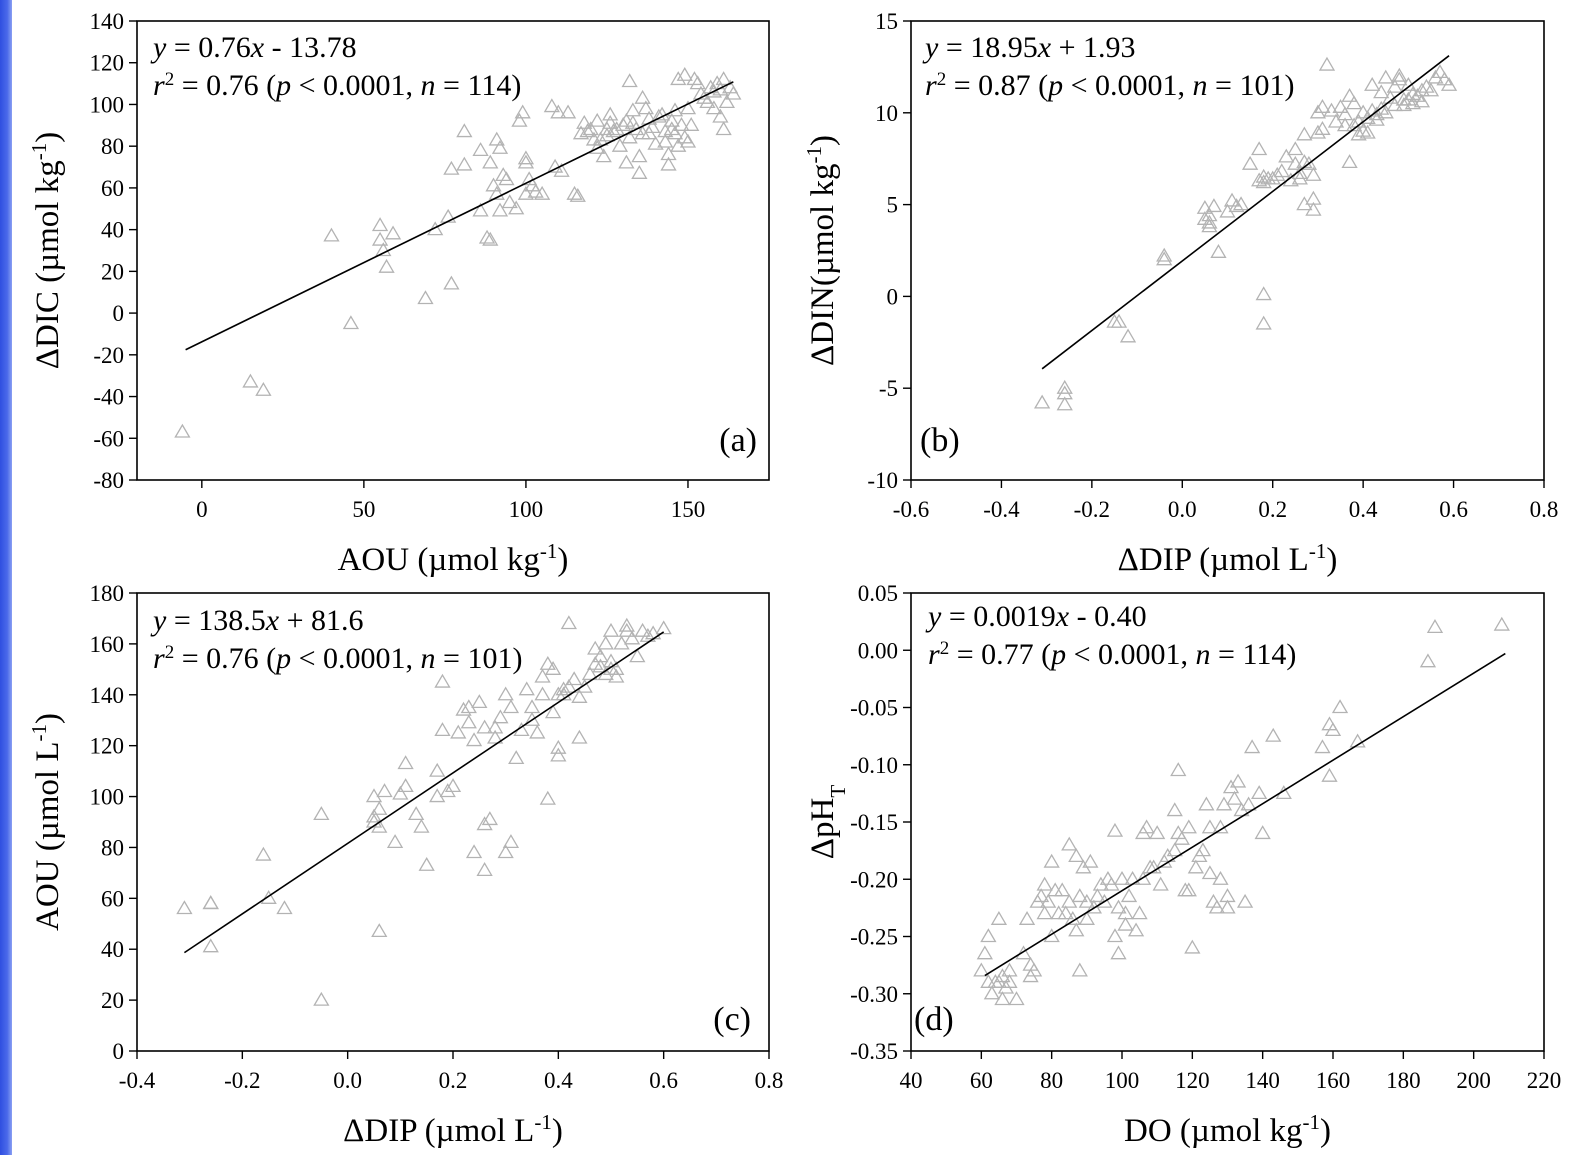 This screenshot has width=1572, height=1155. What do you see at coordinates (732, 1019) in the screenshot?
I see `panel-label: (c)` at bounding box center [732, 1019].